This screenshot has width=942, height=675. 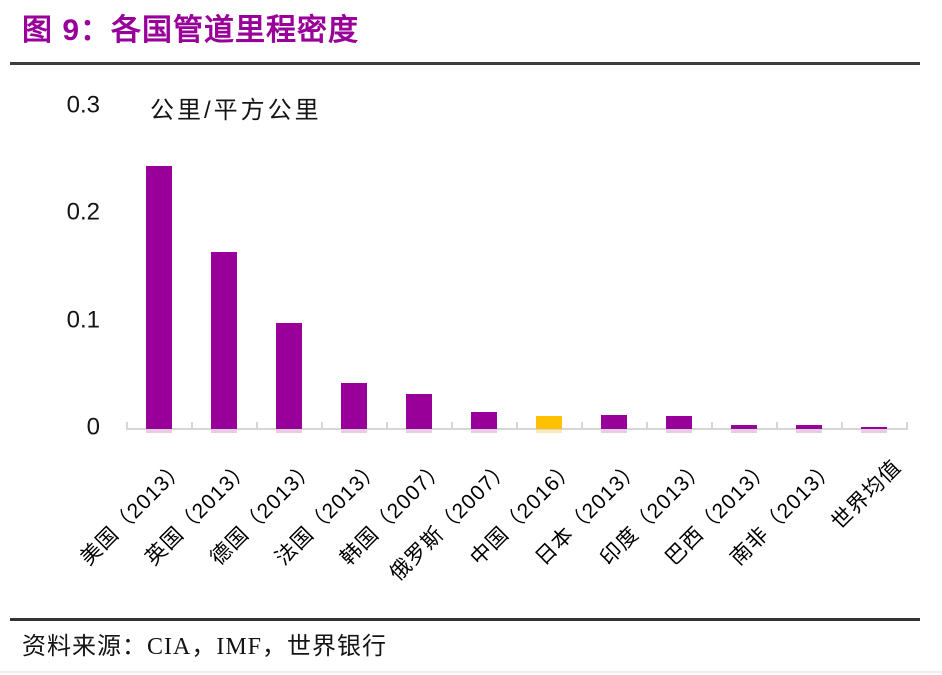 I want to click on top-rule, so click(x=465, y=63).